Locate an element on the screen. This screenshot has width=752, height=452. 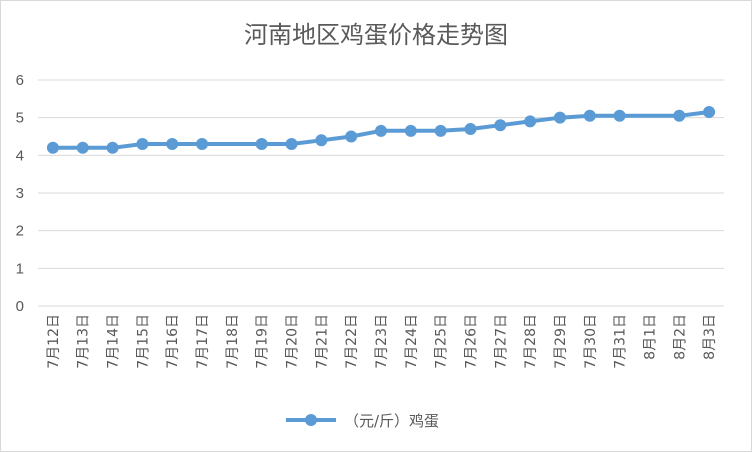
legend: （元/斤）鸡蛋 is located at coordinates (362, 421).